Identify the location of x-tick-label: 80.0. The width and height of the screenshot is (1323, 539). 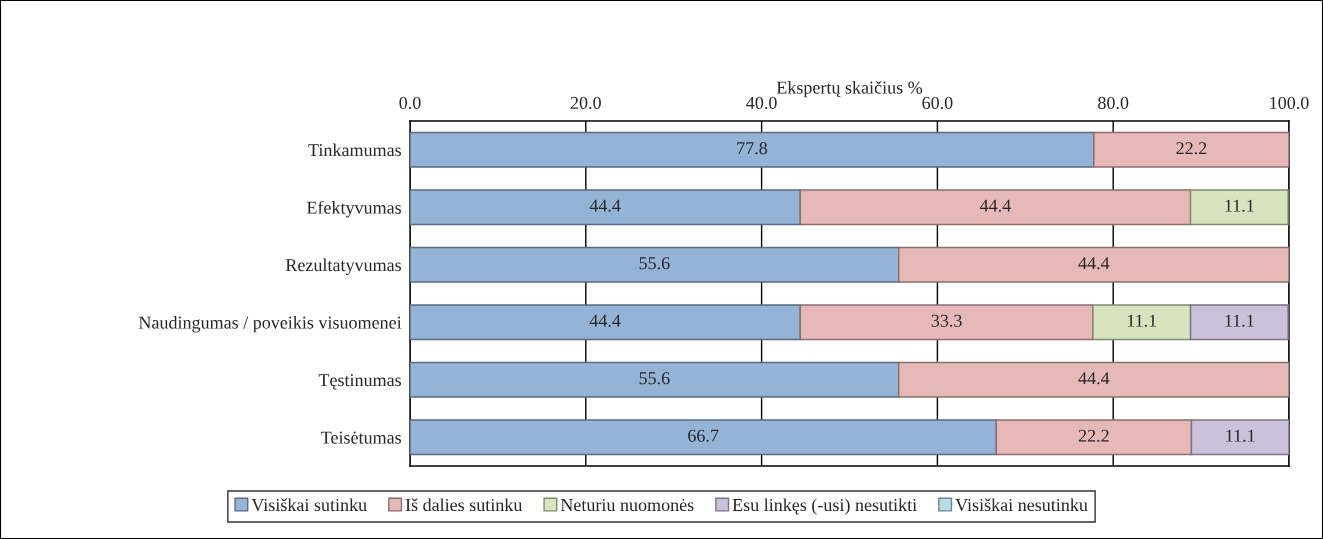
(1113, 103).